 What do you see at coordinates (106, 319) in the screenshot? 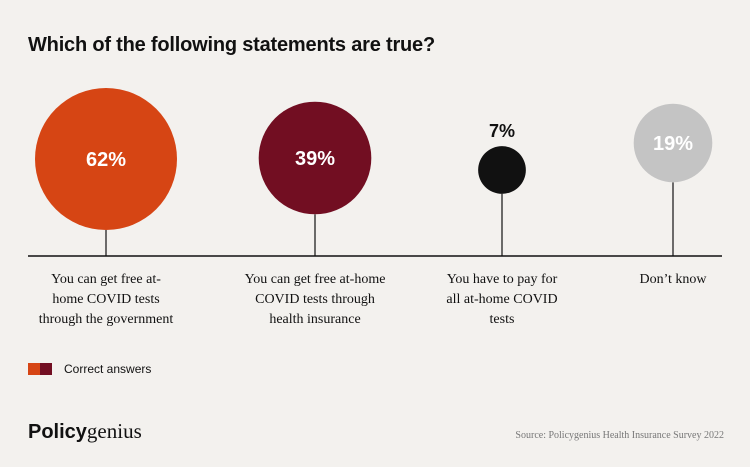
I see `category-label-0-line-2: through the government` at bounding box center [106, 319].